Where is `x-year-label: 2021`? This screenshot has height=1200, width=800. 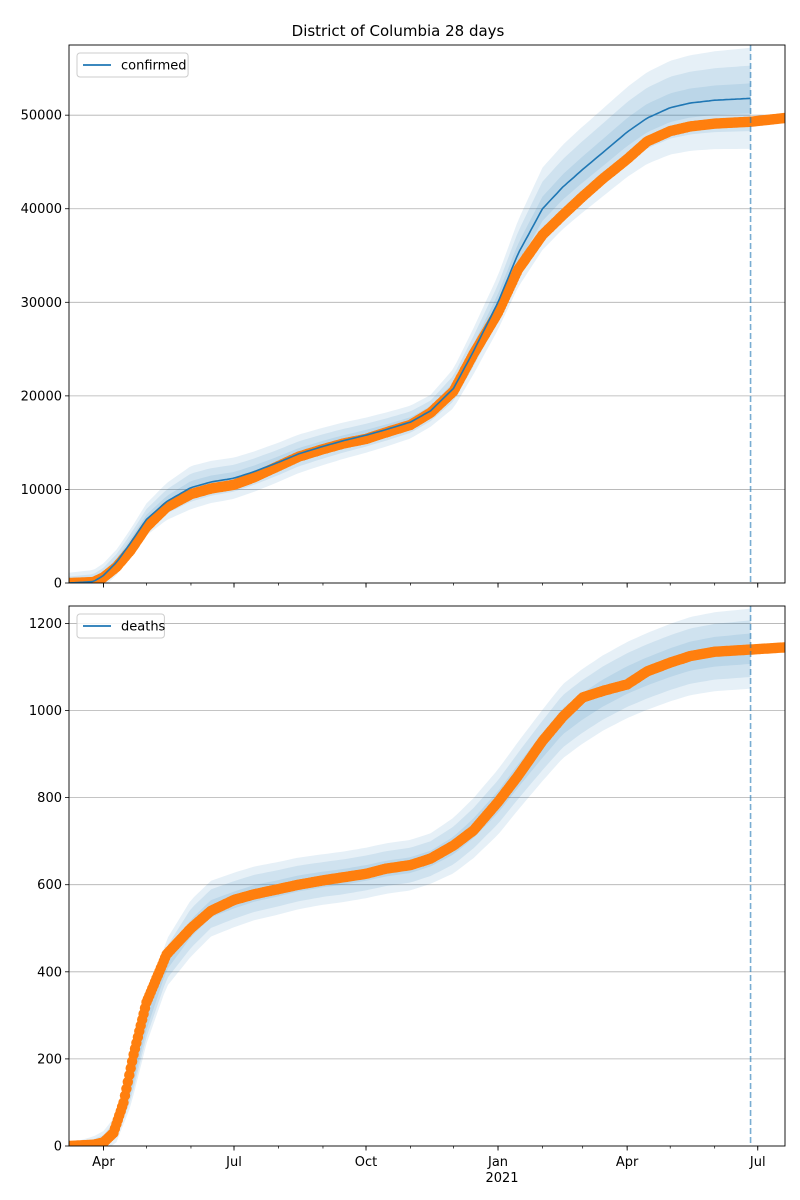 x-year-label: 2021 is located at coordinates (501, 1178).